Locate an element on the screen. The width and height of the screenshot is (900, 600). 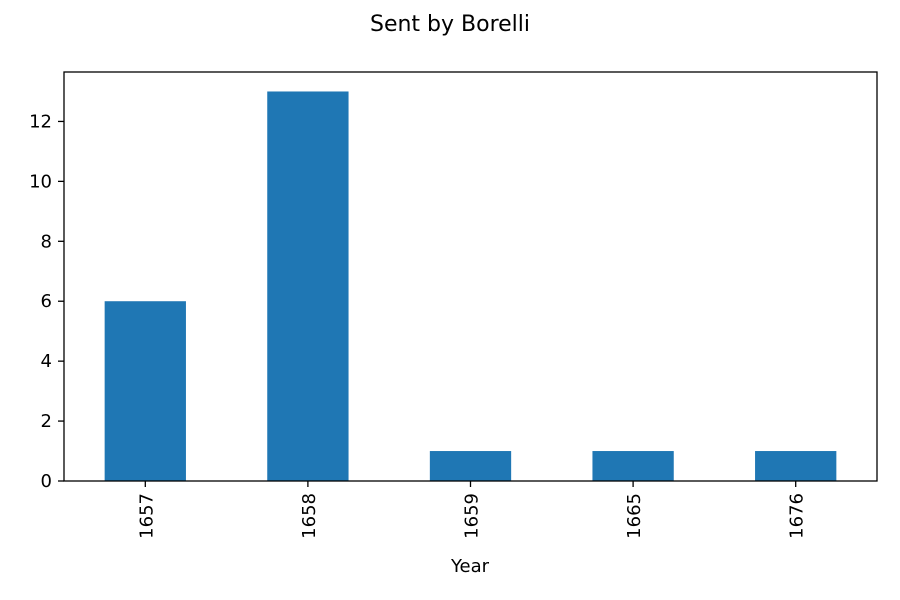
x-tick-label: 1676 is located at coordinates (797, 516).